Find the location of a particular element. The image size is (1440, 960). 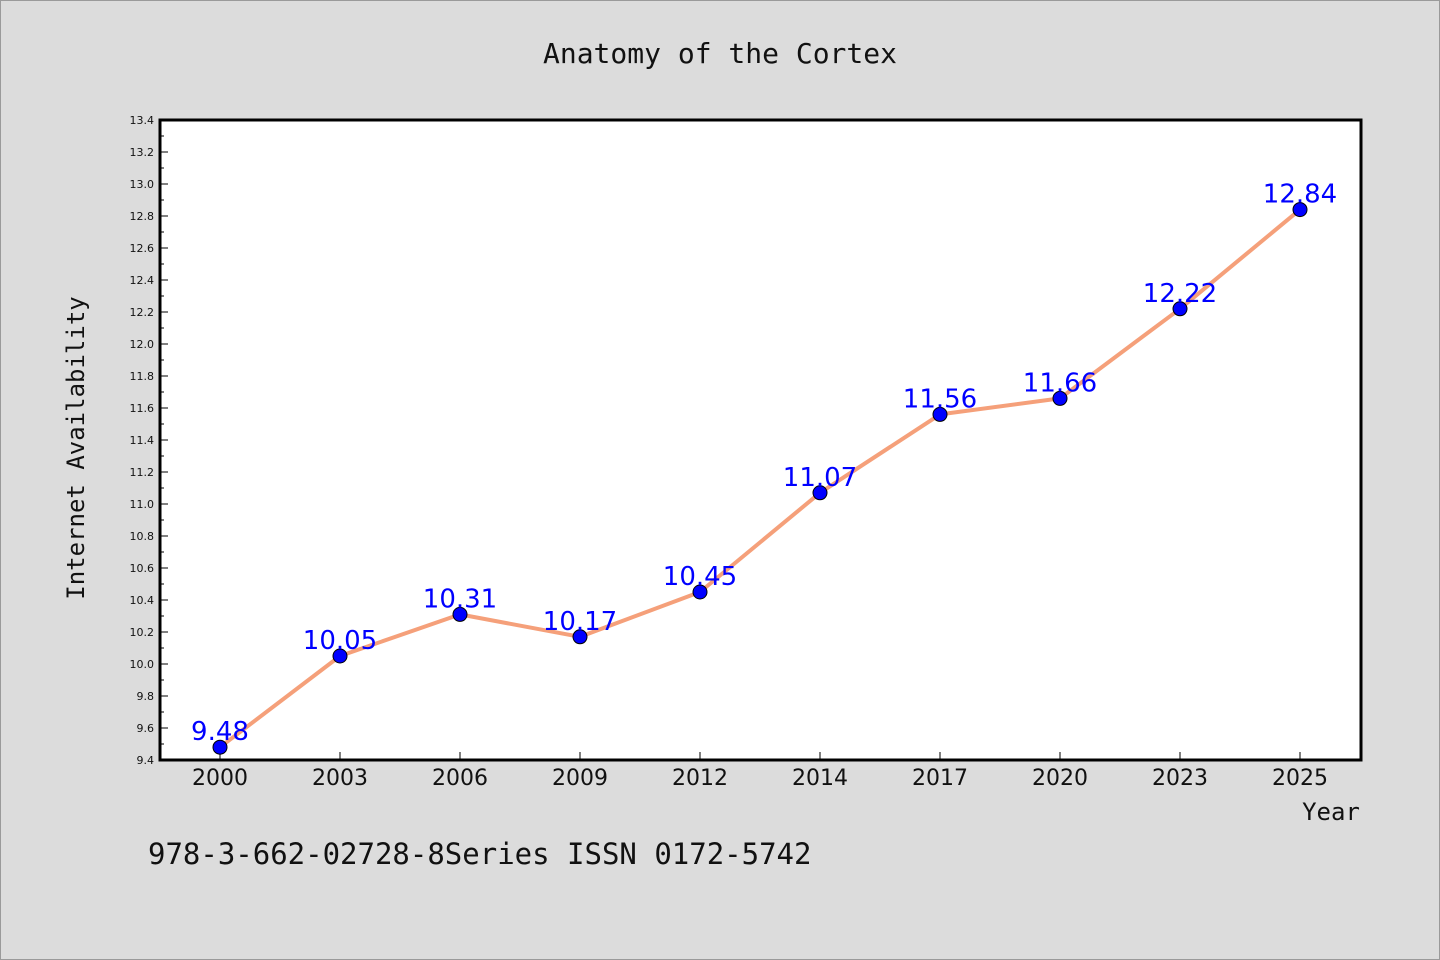

y-tick-label: 12.4 is located at coordinates (142, 280).